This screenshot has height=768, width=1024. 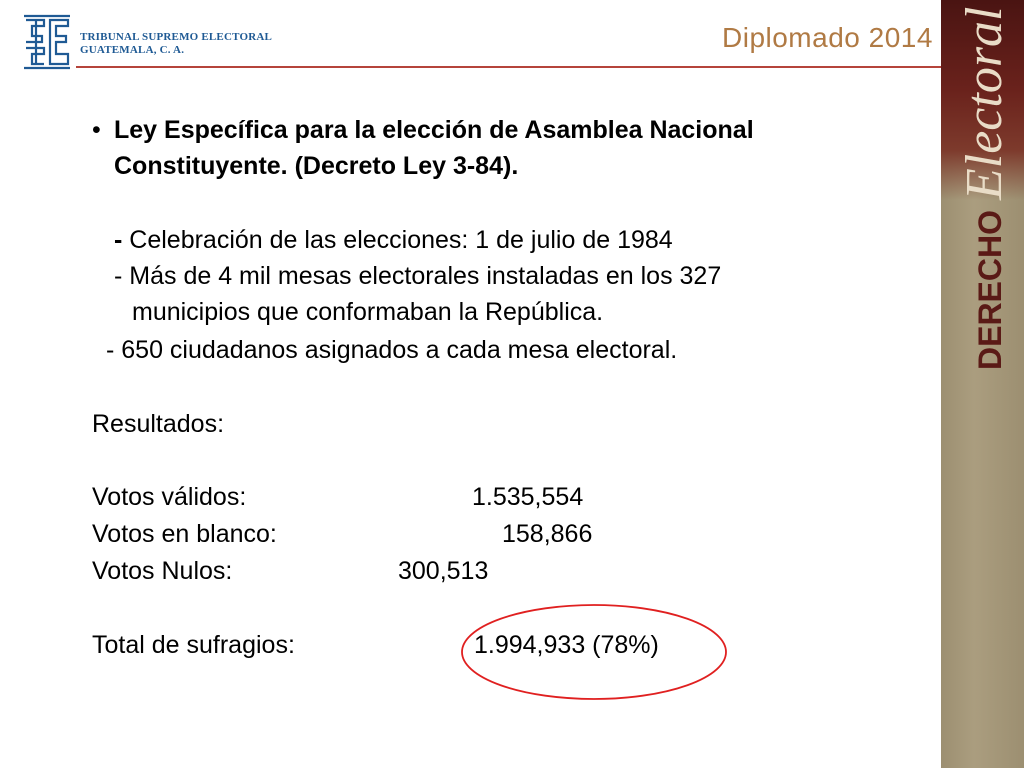 What do you see at coordinates (184, 534) in the screenshot?
I see `result-label-blanco: Votos en blanco:` at bounding box center [184, 534].